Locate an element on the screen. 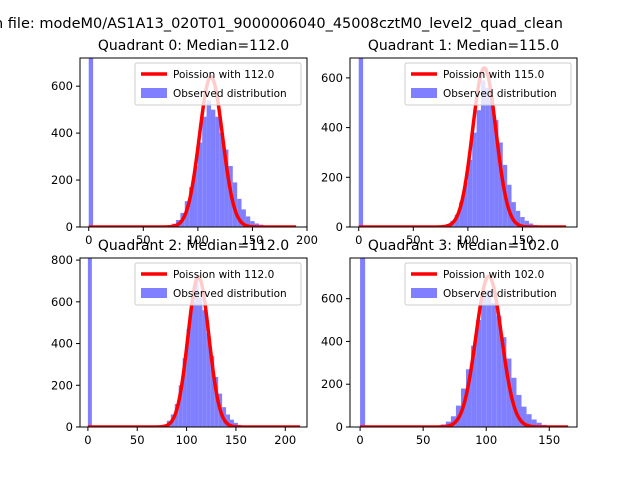  subplot-title: Quadrant 3: Median=102.0 is located at coordinates (463, 246).